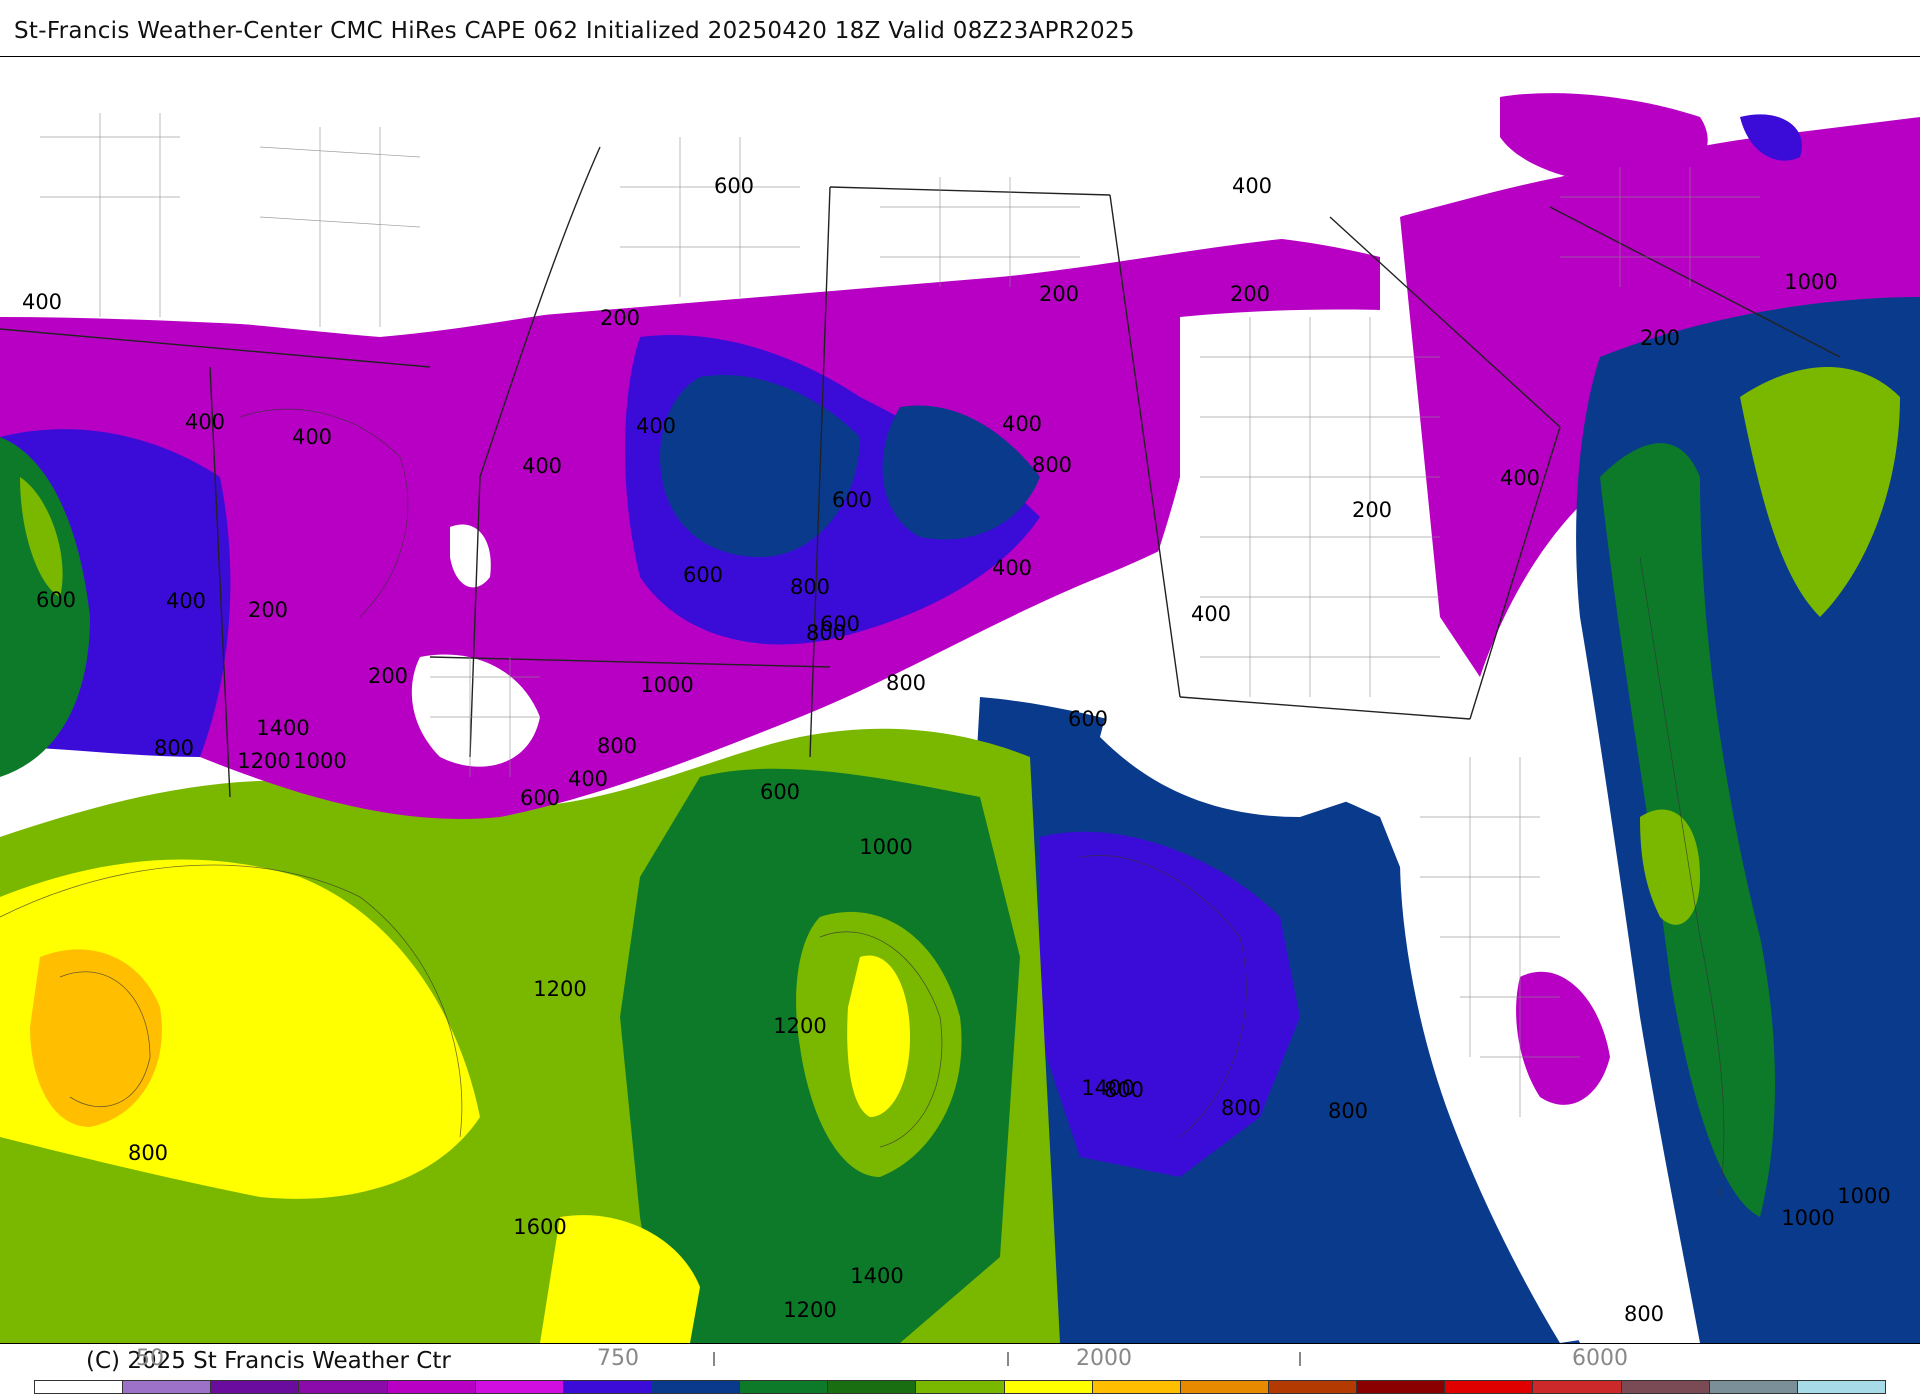 The width and height of the screenshot is (1920, 1400). What do you see at coordinates (150, 1358) in the screenshot?
I see `colorbar-tick-label: 50` at bounding box center [150, 1358].